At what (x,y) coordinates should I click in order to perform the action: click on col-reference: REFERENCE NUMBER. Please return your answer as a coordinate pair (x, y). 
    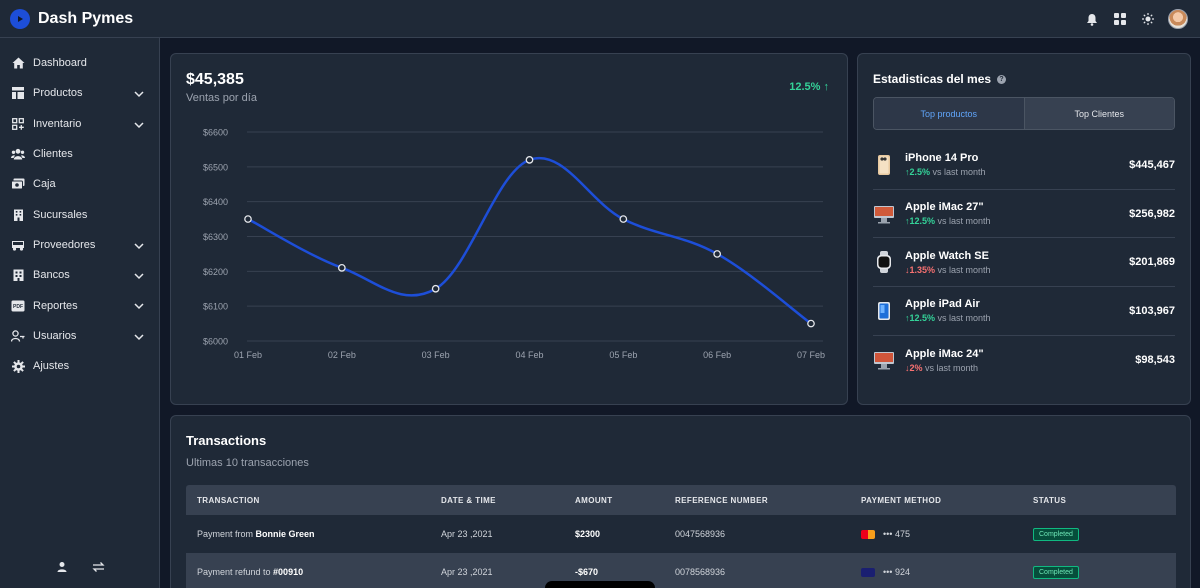
    Looking at the image, I should click on (722, 500).